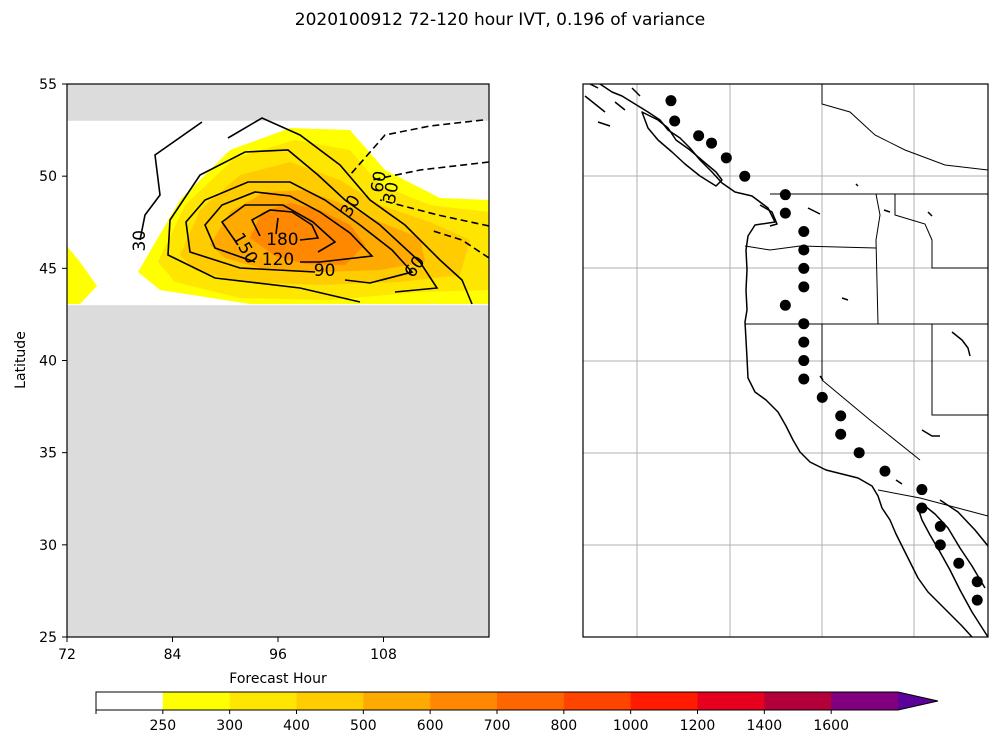 This screenshot has width=1000, height=749. Describe the element at coordinates (612, 105) in the screenshot. I see `coastline-north-inlets` at that location.